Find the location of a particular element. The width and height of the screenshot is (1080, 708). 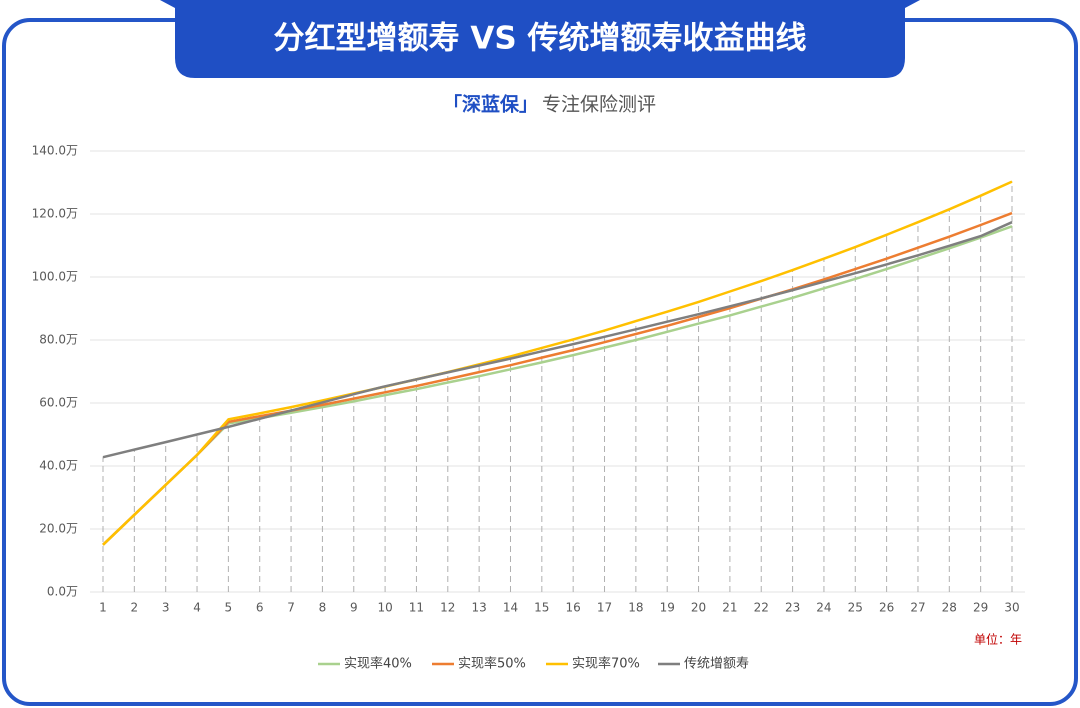

legend-label: 实现率40% is located at coordinates (378, 664).